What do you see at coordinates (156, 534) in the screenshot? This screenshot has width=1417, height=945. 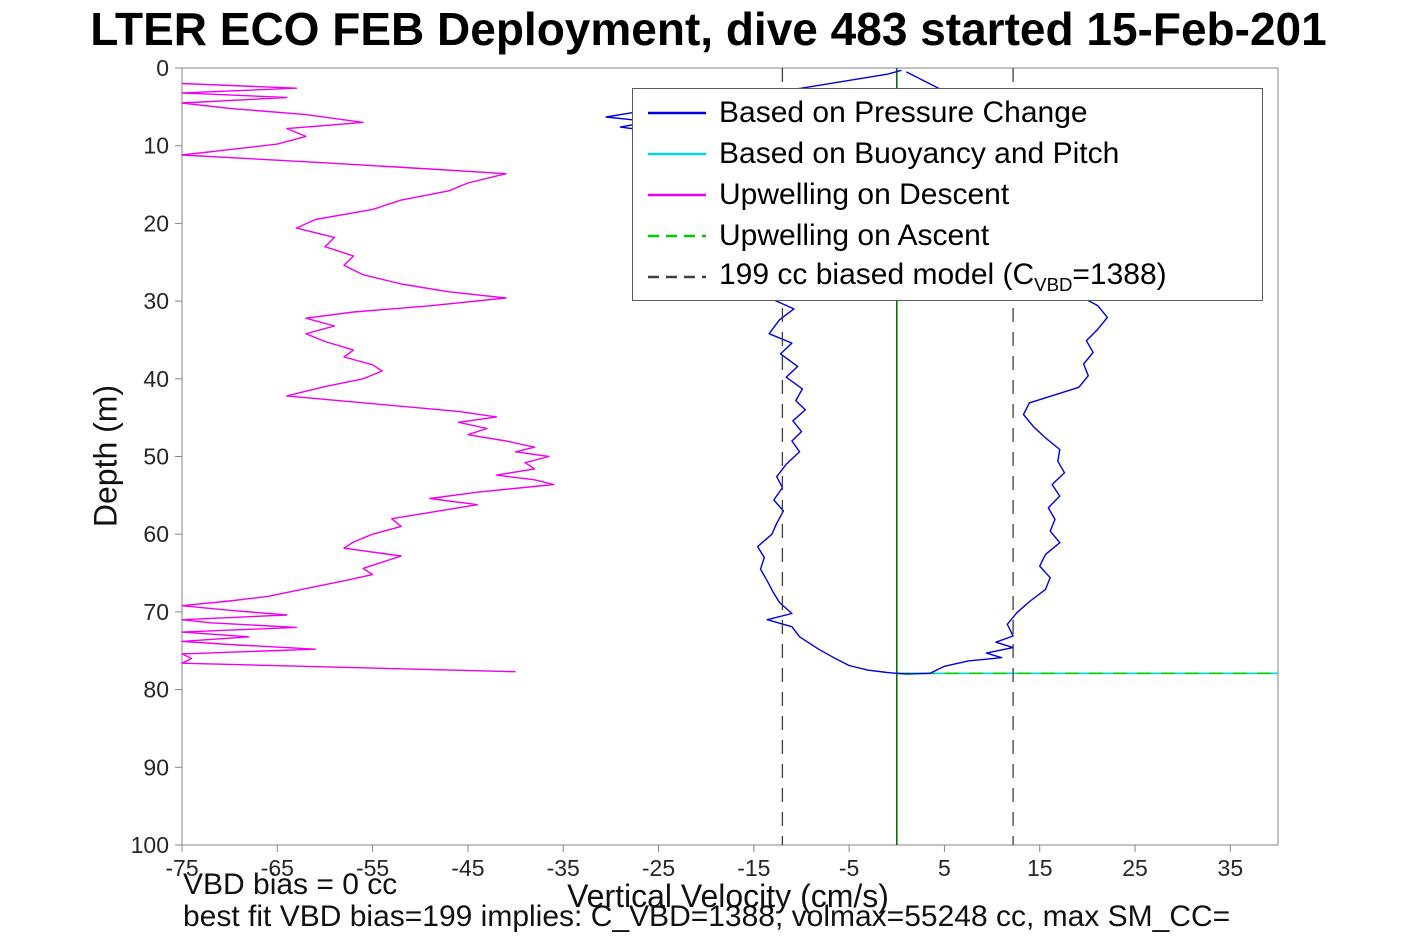 I see `y-tick-label: 60` at bounding box center [156, 534].